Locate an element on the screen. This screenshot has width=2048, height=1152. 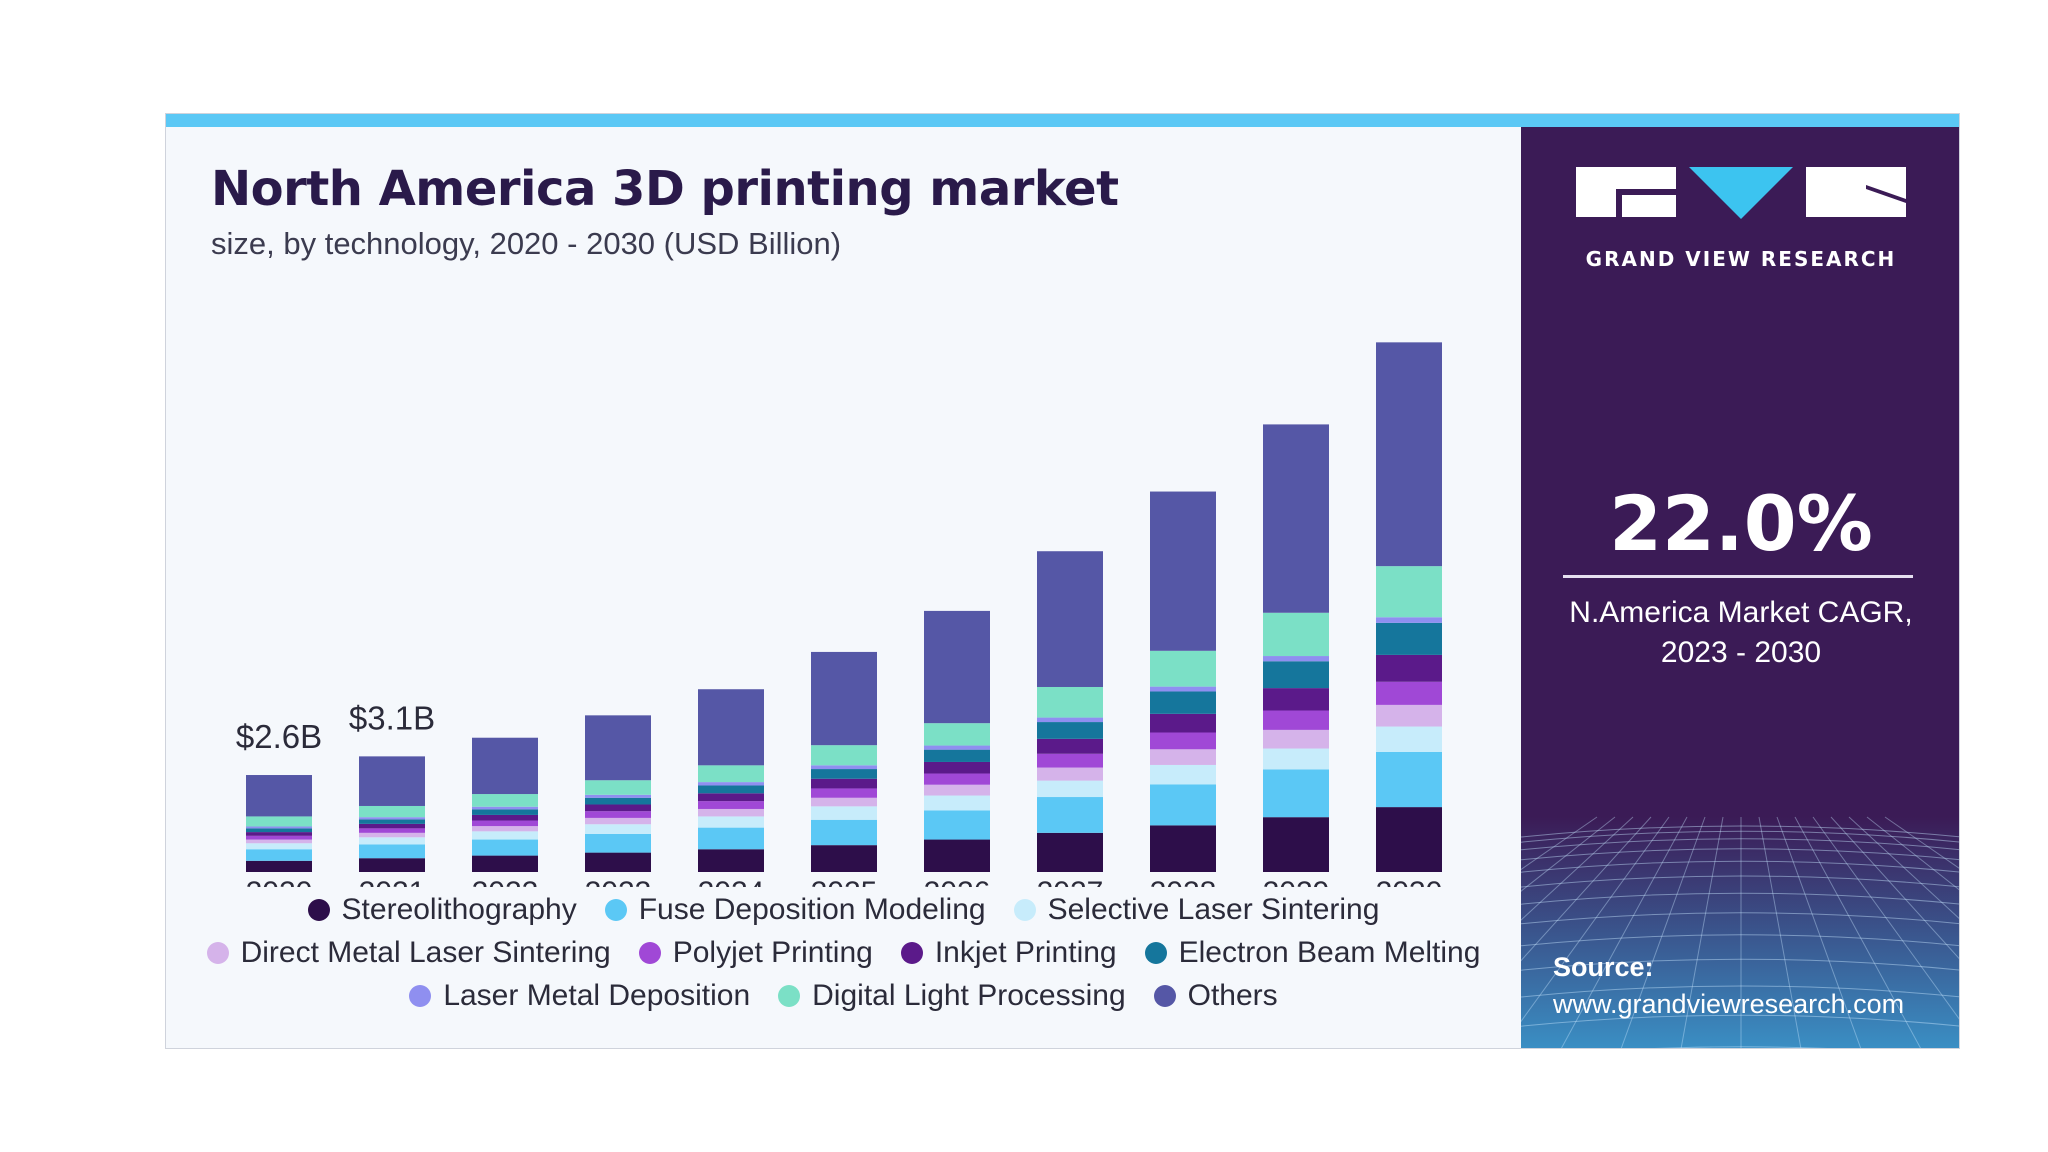
bar-stack-2027 is located at coordinates (1070, 711).